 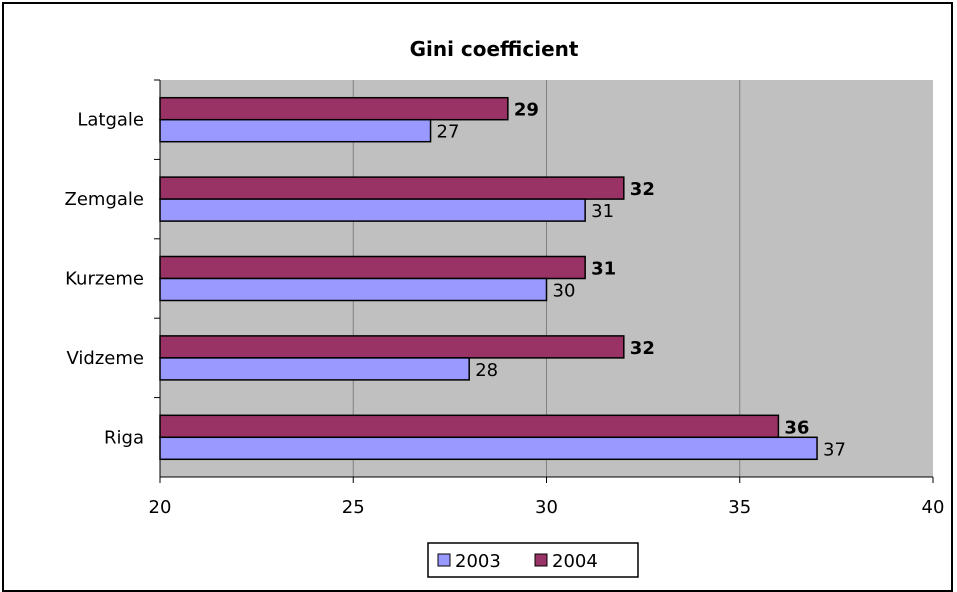 What do you see at coordinates (448, 132) in the screenshot?
I see `data-label-2003: 27` at bounding box center [448, 132].